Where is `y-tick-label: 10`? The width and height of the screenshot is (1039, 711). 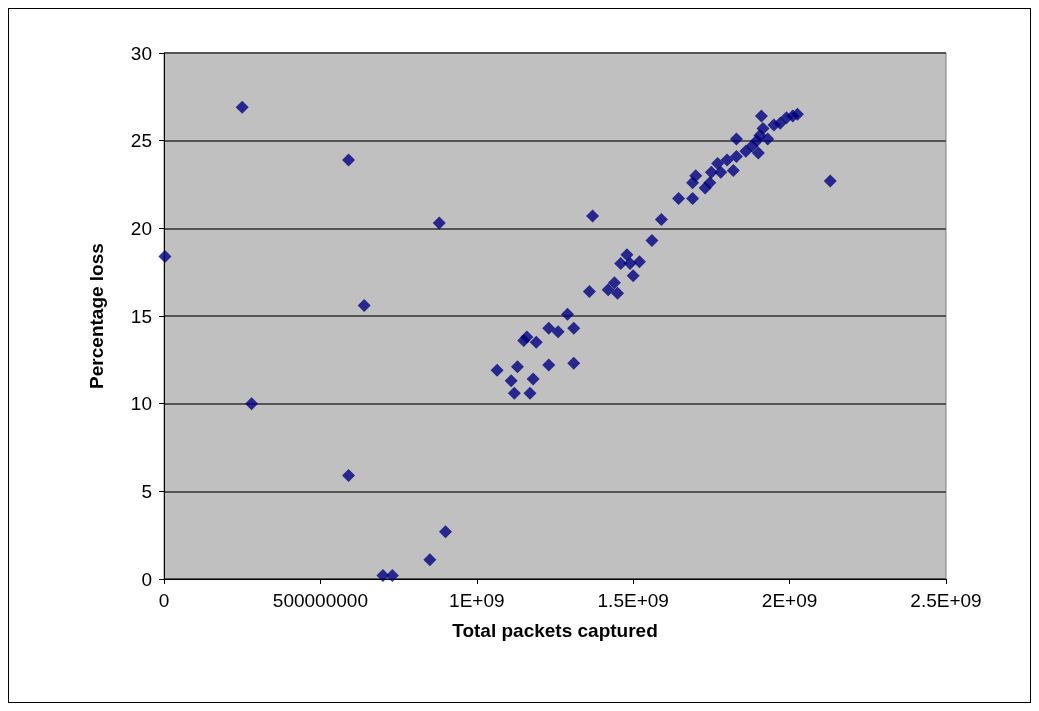
y-tick-label: 10 is located at coordinates (141, 404).